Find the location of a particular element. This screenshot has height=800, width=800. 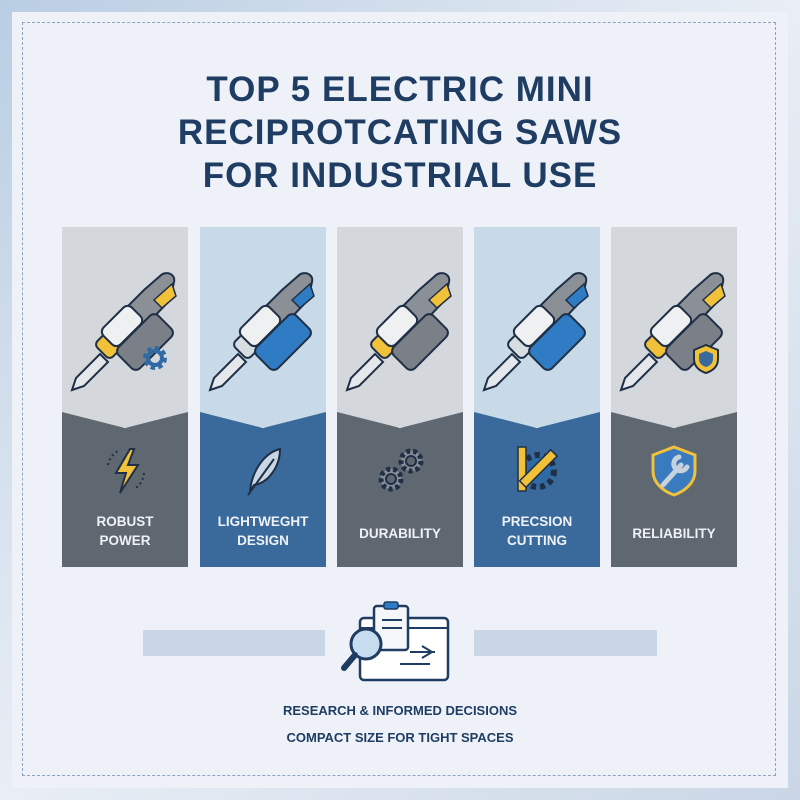

panel-label-line-1: LIGHTWEGHT is located at coordinates (263, 521).